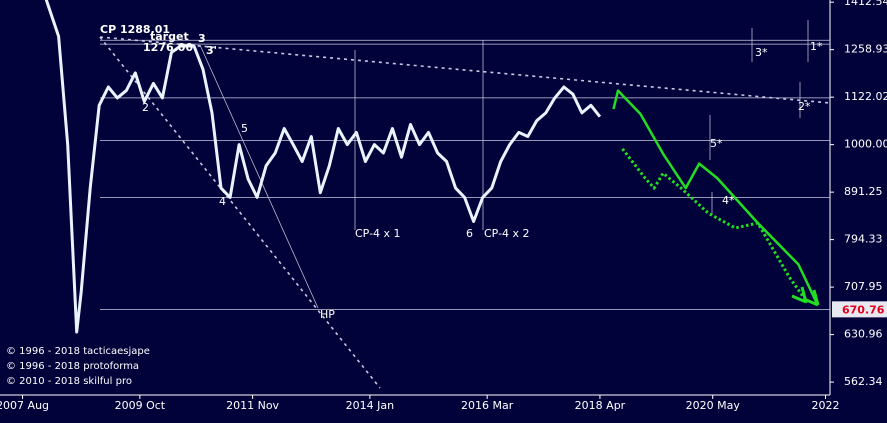  Describe the element at coordinates (825, 405) in the screenshot. I see `x-tick-label: 2022` at that location.